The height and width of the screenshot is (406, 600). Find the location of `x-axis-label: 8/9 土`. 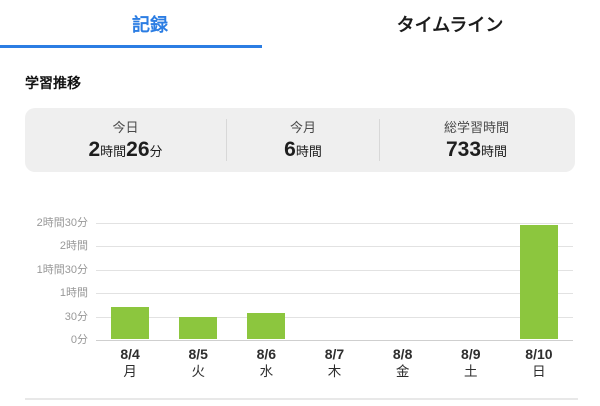

x-axis-label: 8/9 土 is located at coordinates (471, 362).